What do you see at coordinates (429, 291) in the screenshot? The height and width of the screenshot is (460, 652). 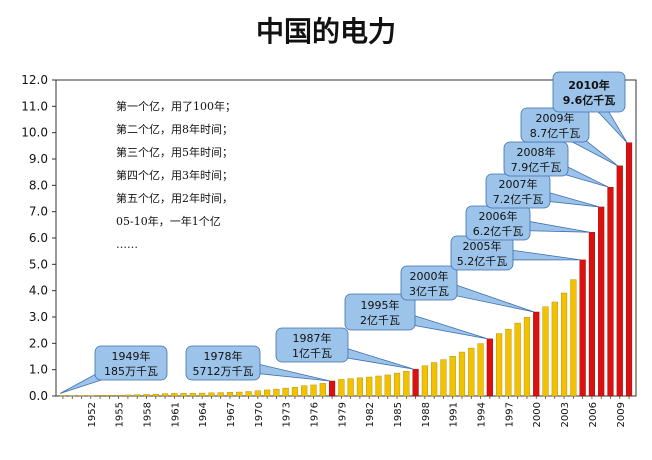 I see `callout-value: 3亿千瓦` at bounding box center [429, 291].